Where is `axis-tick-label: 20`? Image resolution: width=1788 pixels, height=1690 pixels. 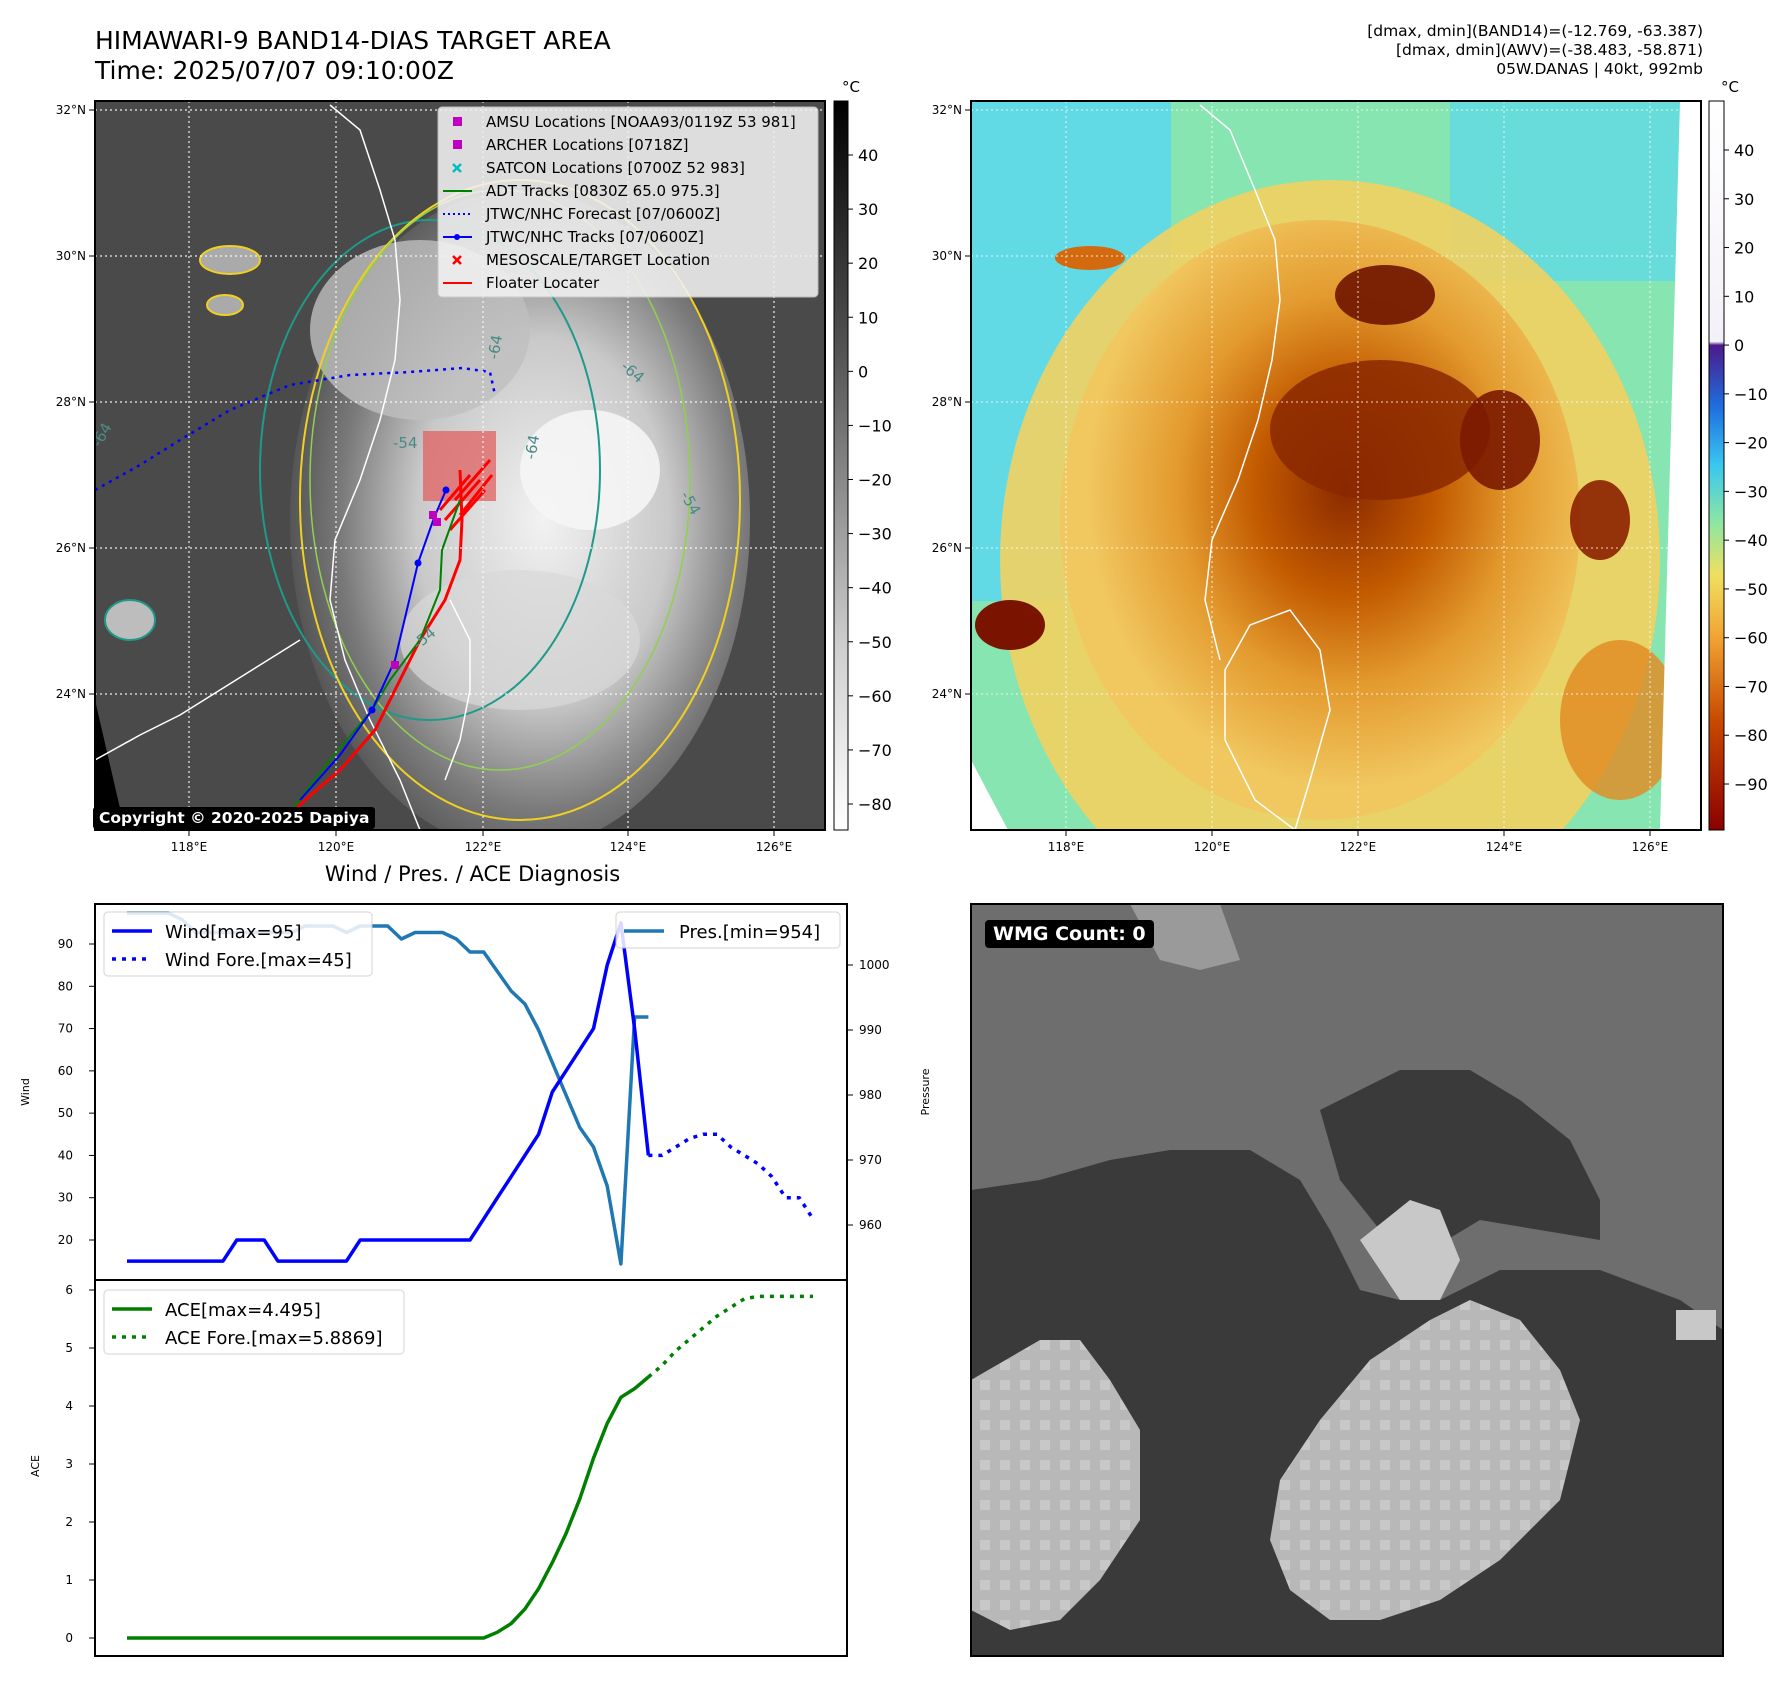
axis-tick-label: 20 is located at coordinates (65, 1240).